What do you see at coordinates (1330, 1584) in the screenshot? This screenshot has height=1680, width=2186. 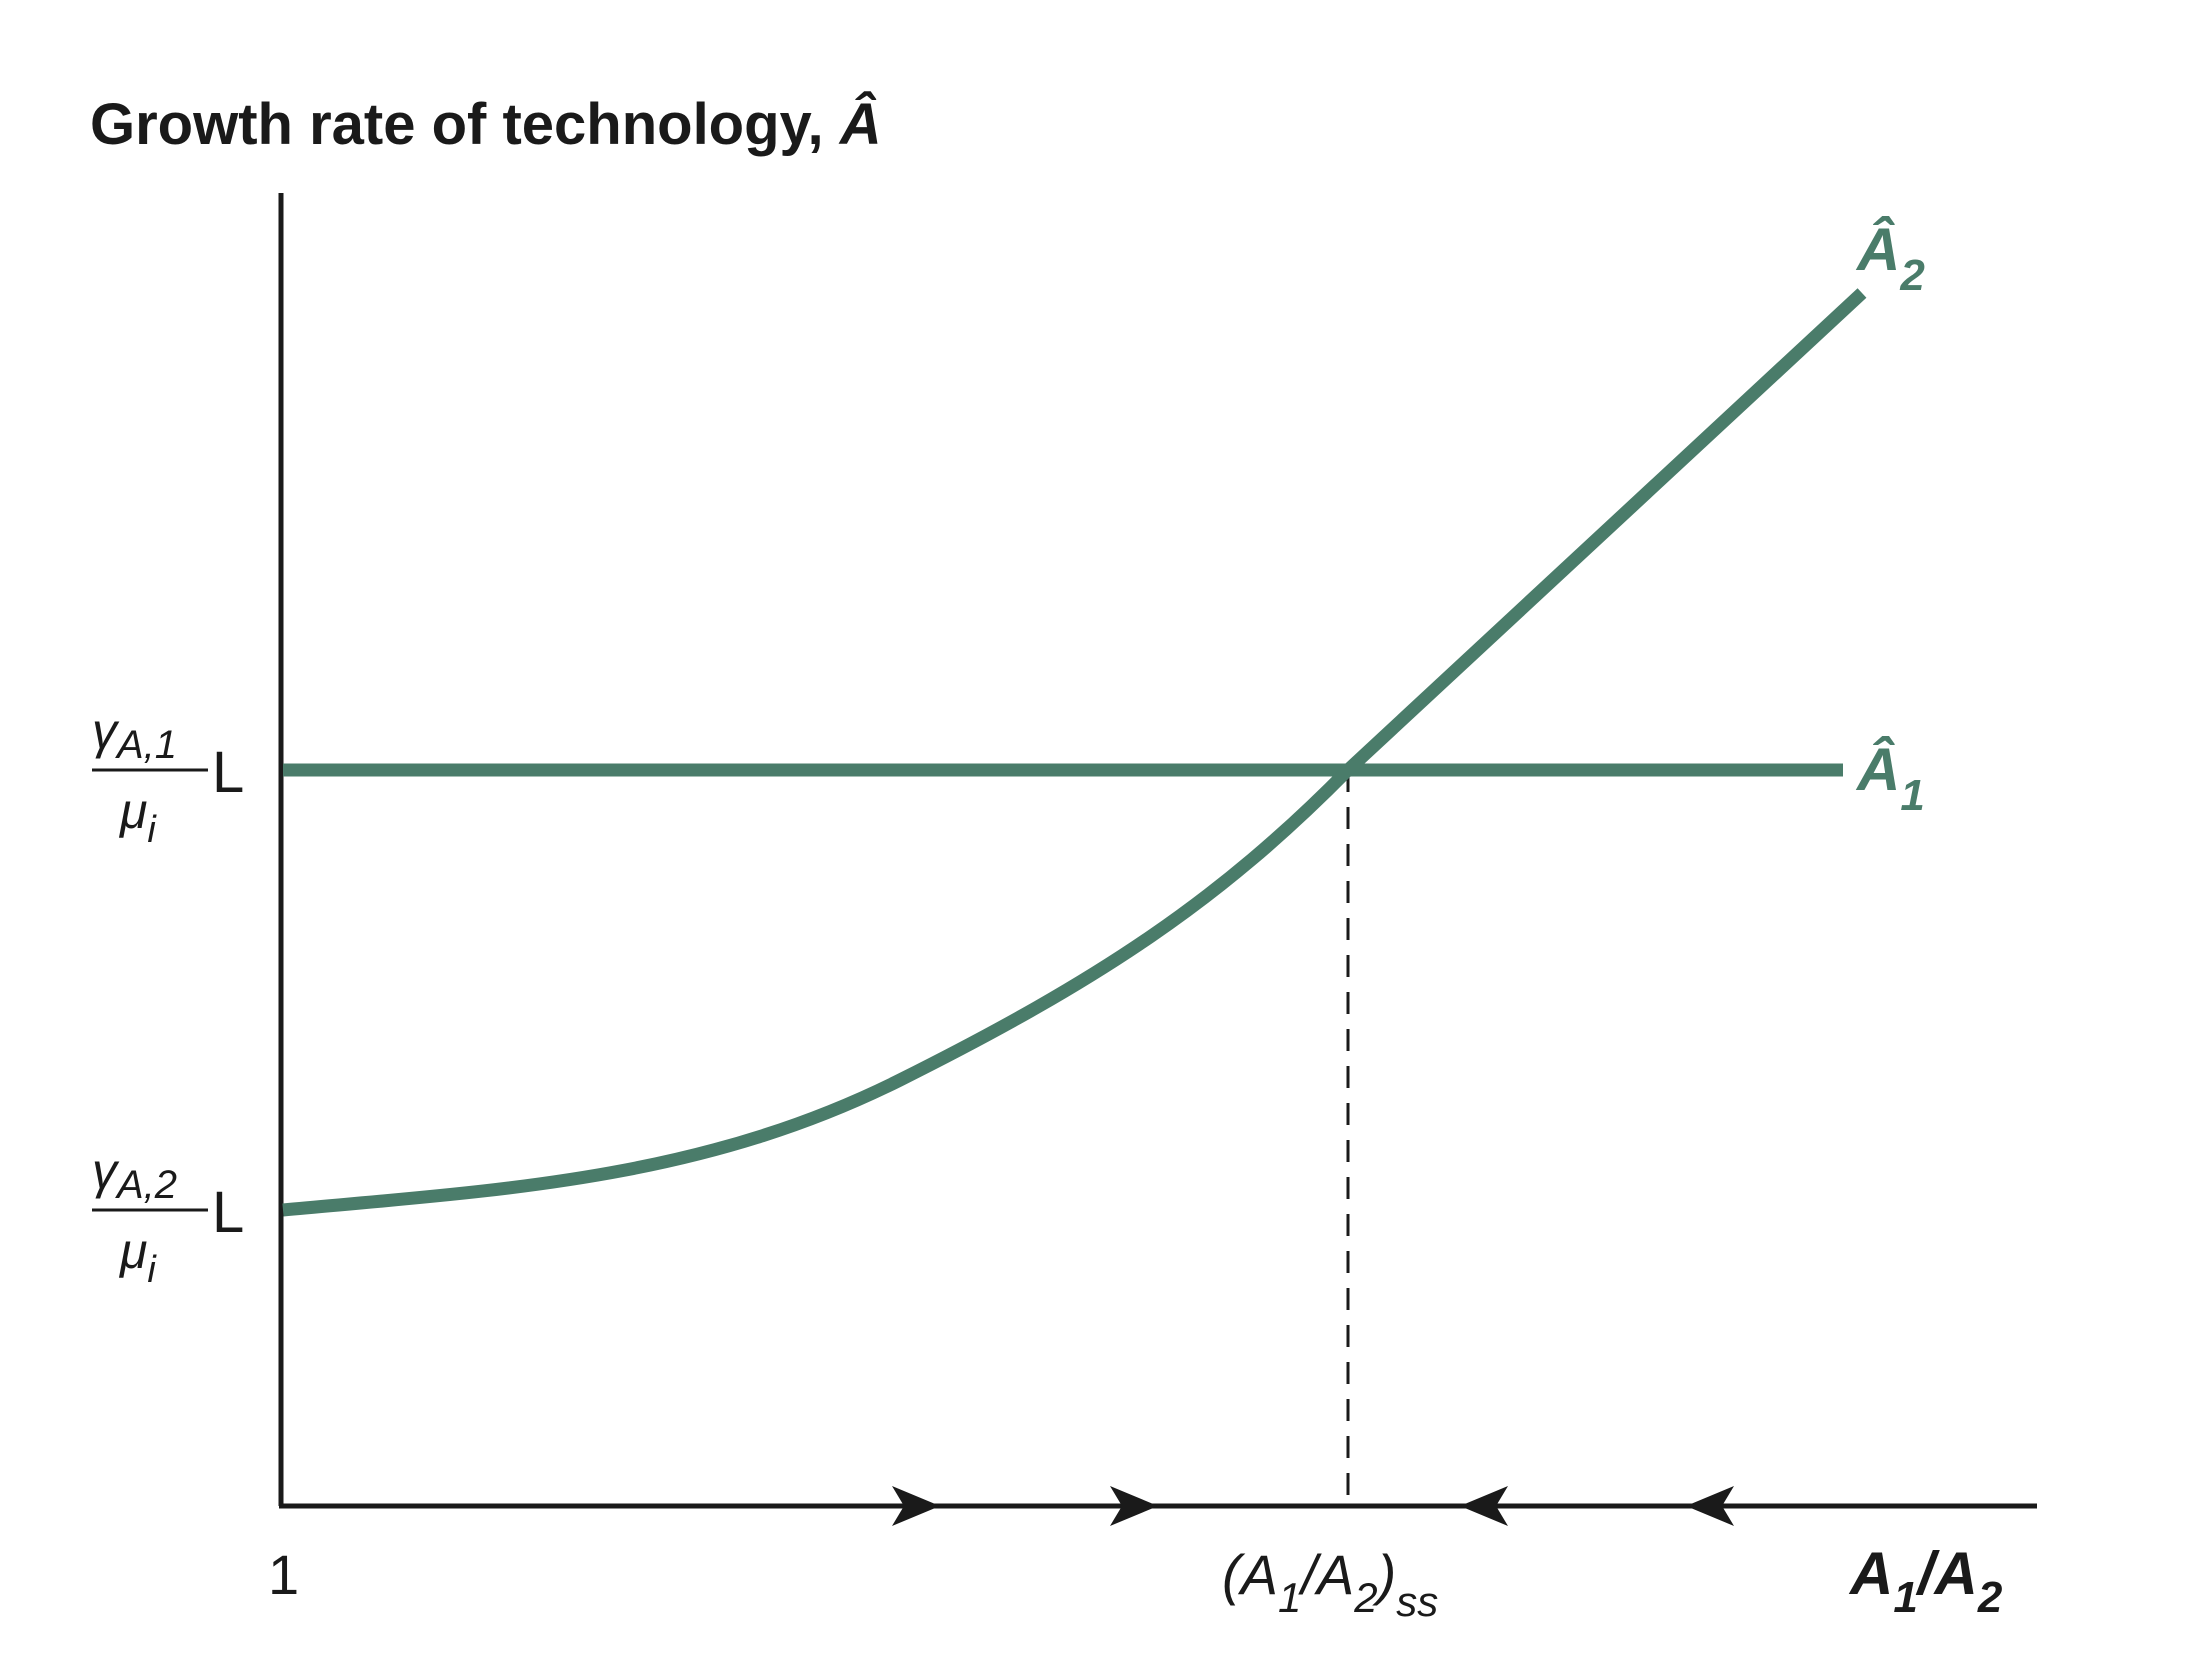 I see `x-tick-steady-state: (A1/A2)ss` at bounding box center [1330, 1584].